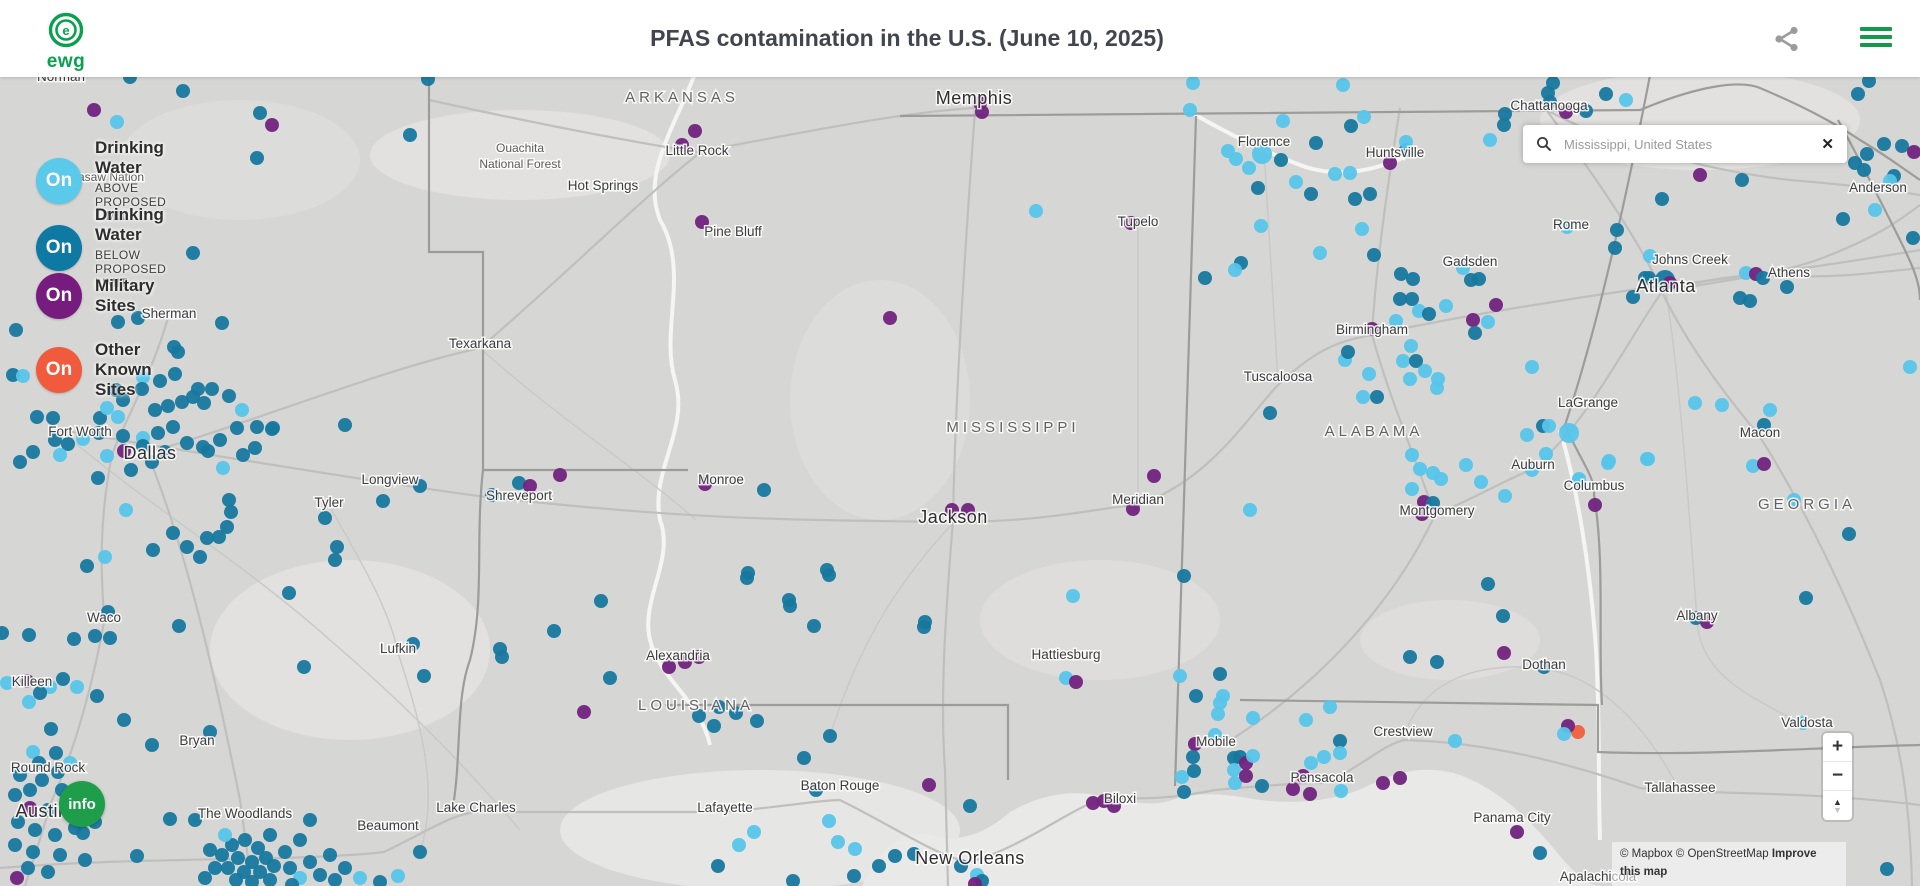  I want to click on pitch-toggle-button: ▲ ▼, so click(1837, 805).